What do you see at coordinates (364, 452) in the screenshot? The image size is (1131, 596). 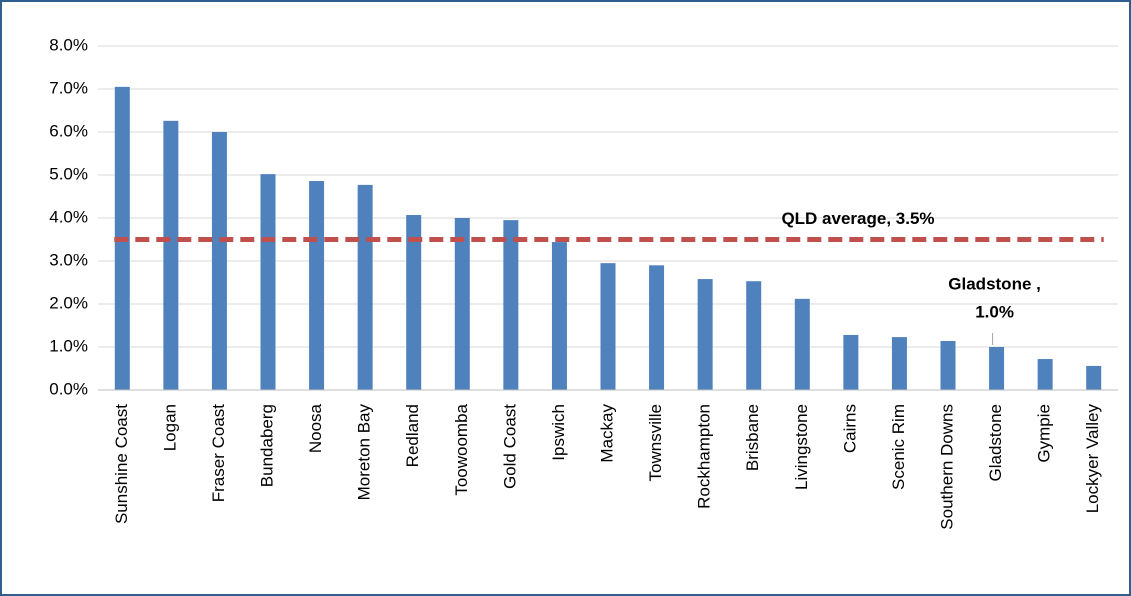 I see `x-tick-label: Moreton Bay` at bounding box center [364, 452].